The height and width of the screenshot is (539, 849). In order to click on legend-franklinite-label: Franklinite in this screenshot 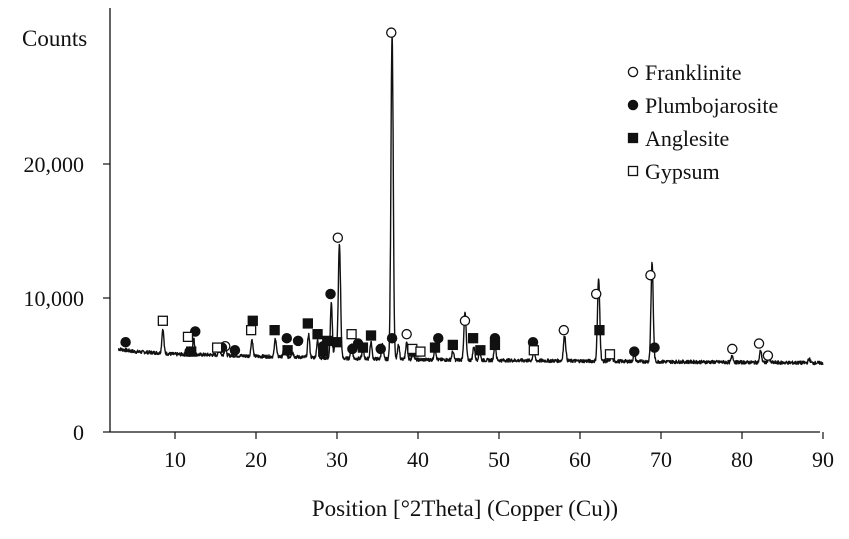, I will do `click(693, 72)`.